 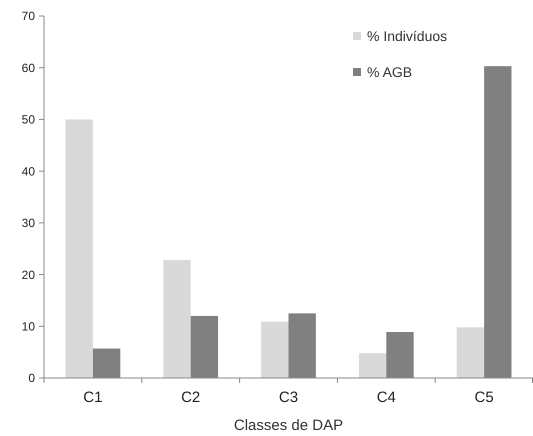 What do you see at coordinates (29, 326) in the screenshot?
I see `y-tick-label: 10` at bounding box center [29, 326].